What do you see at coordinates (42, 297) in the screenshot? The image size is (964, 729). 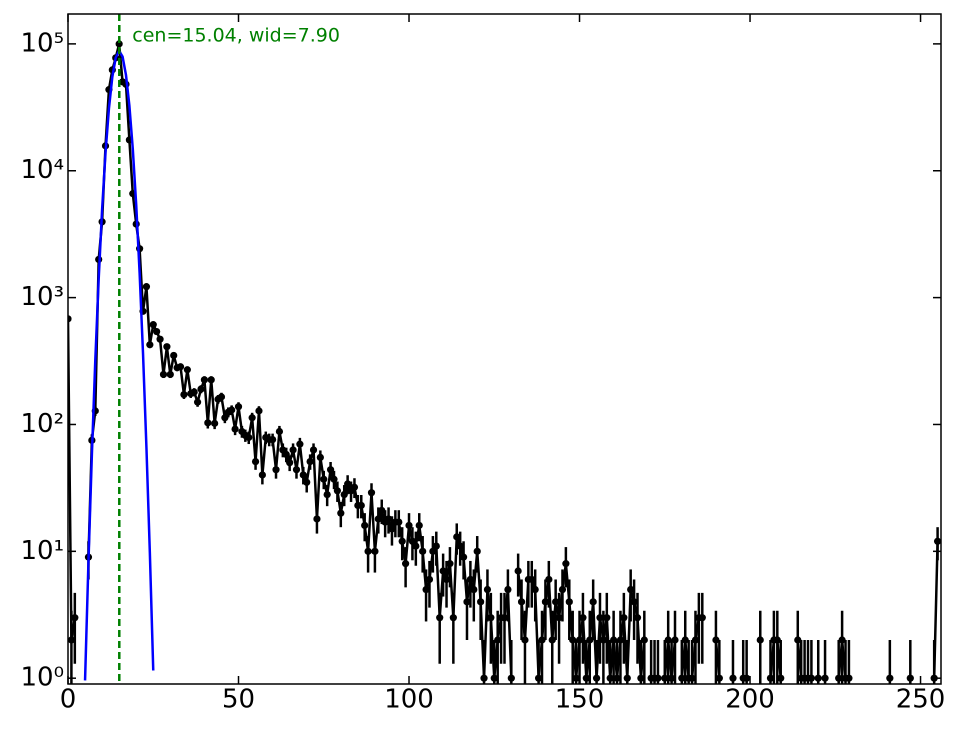 I see `y-tick-label: 10³` at bounding box center [42, 297].